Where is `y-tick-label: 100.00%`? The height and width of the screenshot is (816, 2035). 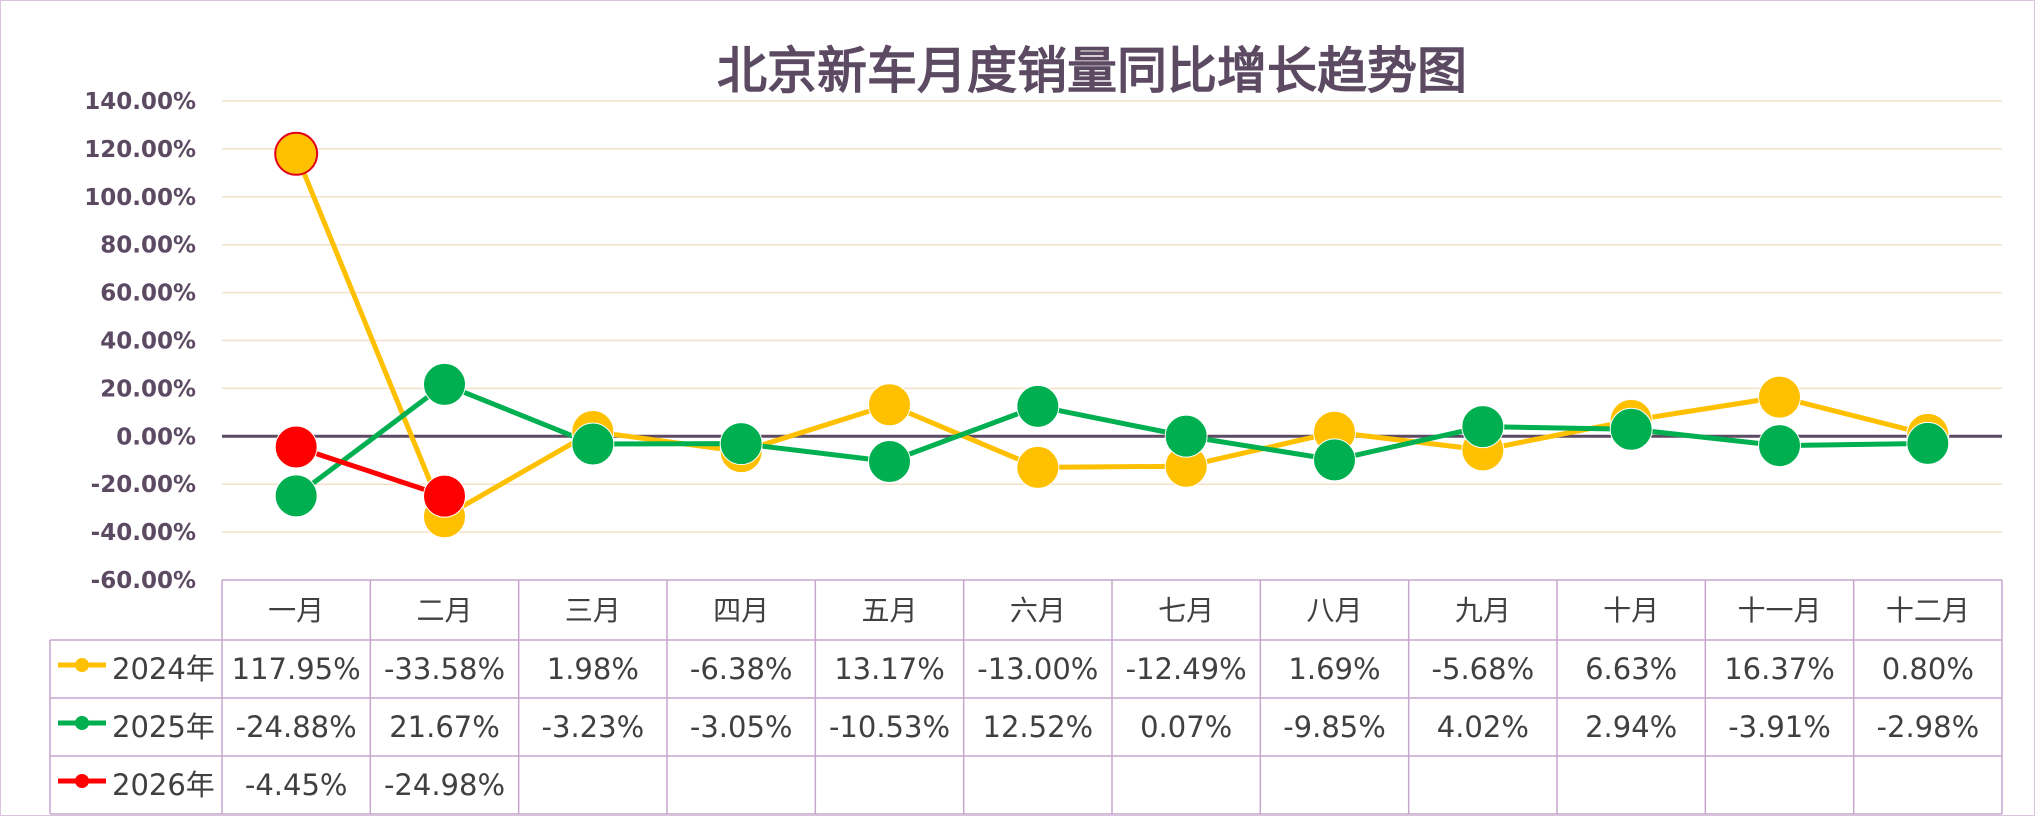 y-tick-label: 100.00% is located at coordinates (140, 198).